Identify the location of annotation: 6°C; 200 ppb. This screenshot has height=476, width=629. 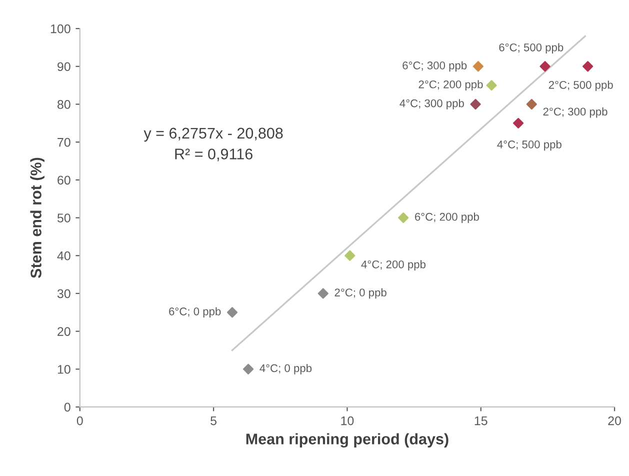
(447, 217).